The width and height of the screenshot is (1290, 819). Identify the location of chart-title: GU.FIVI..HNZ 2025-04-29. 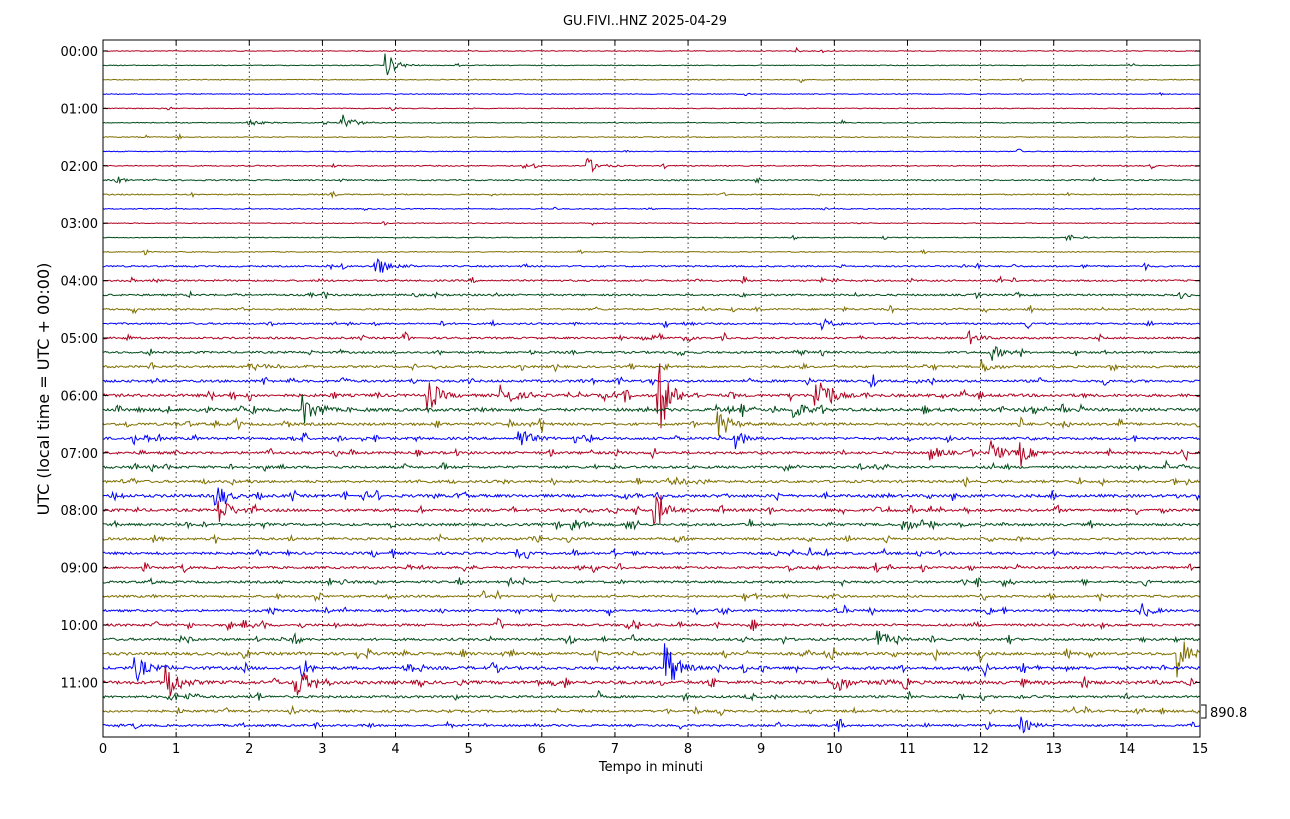
(645, 21).